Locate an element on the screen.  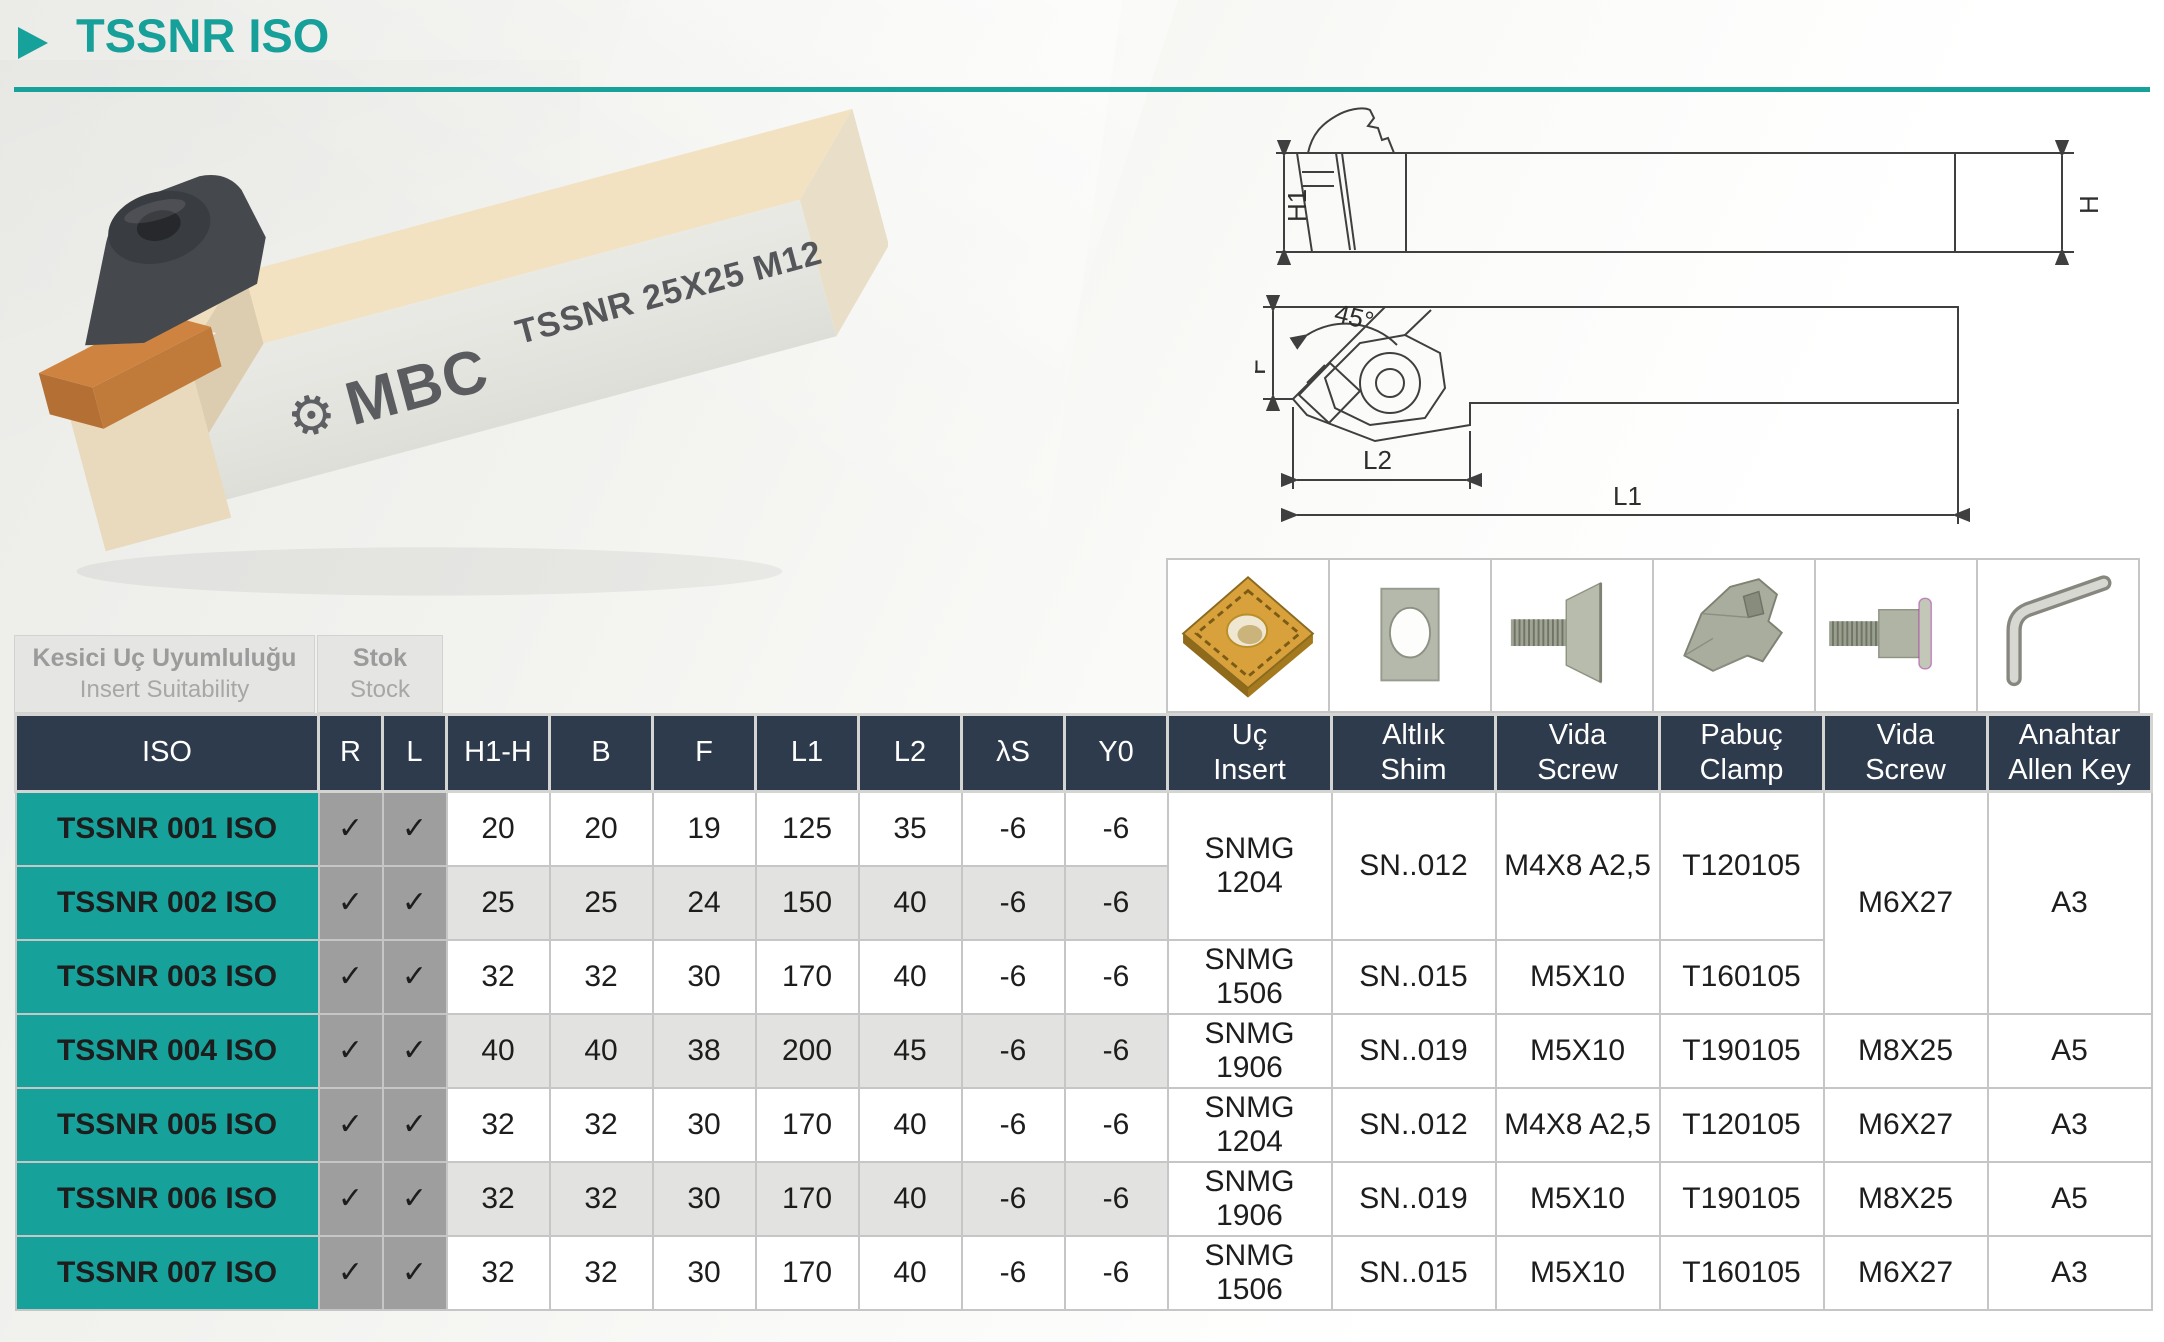
col-r: R is located at coordinates (350, 753).